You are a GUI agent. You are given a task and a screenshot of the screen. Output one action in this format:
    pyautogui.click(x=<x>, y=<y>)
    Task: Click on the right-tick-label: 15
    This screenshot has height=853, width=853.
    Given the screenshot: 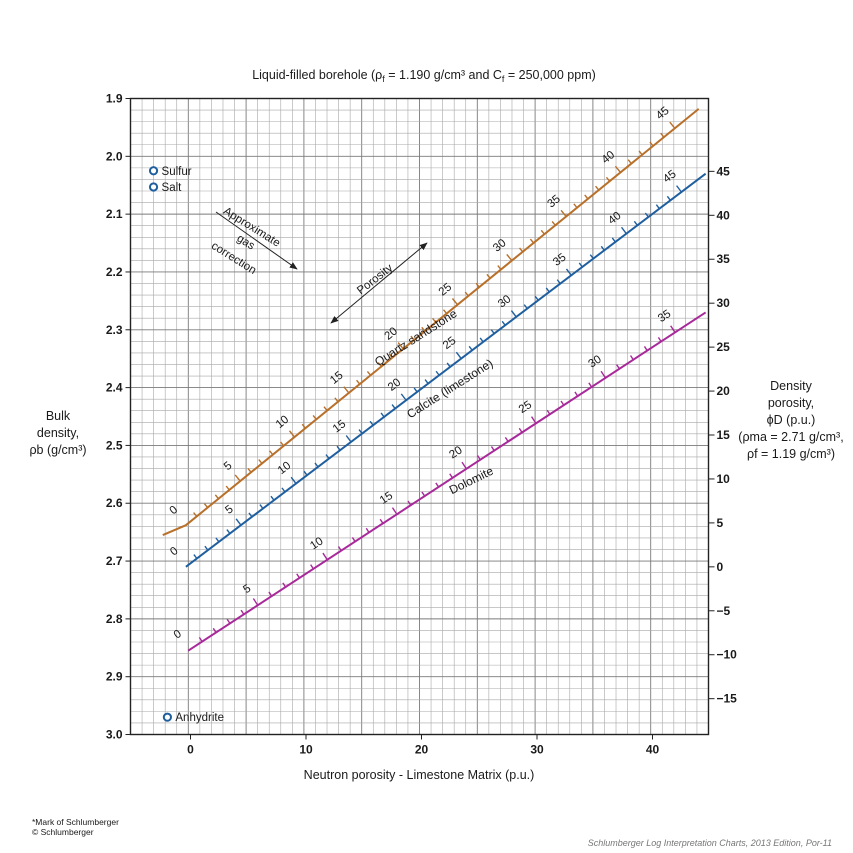 What is the action you would take?
    pyautogui.click(x=724, y=435)
    